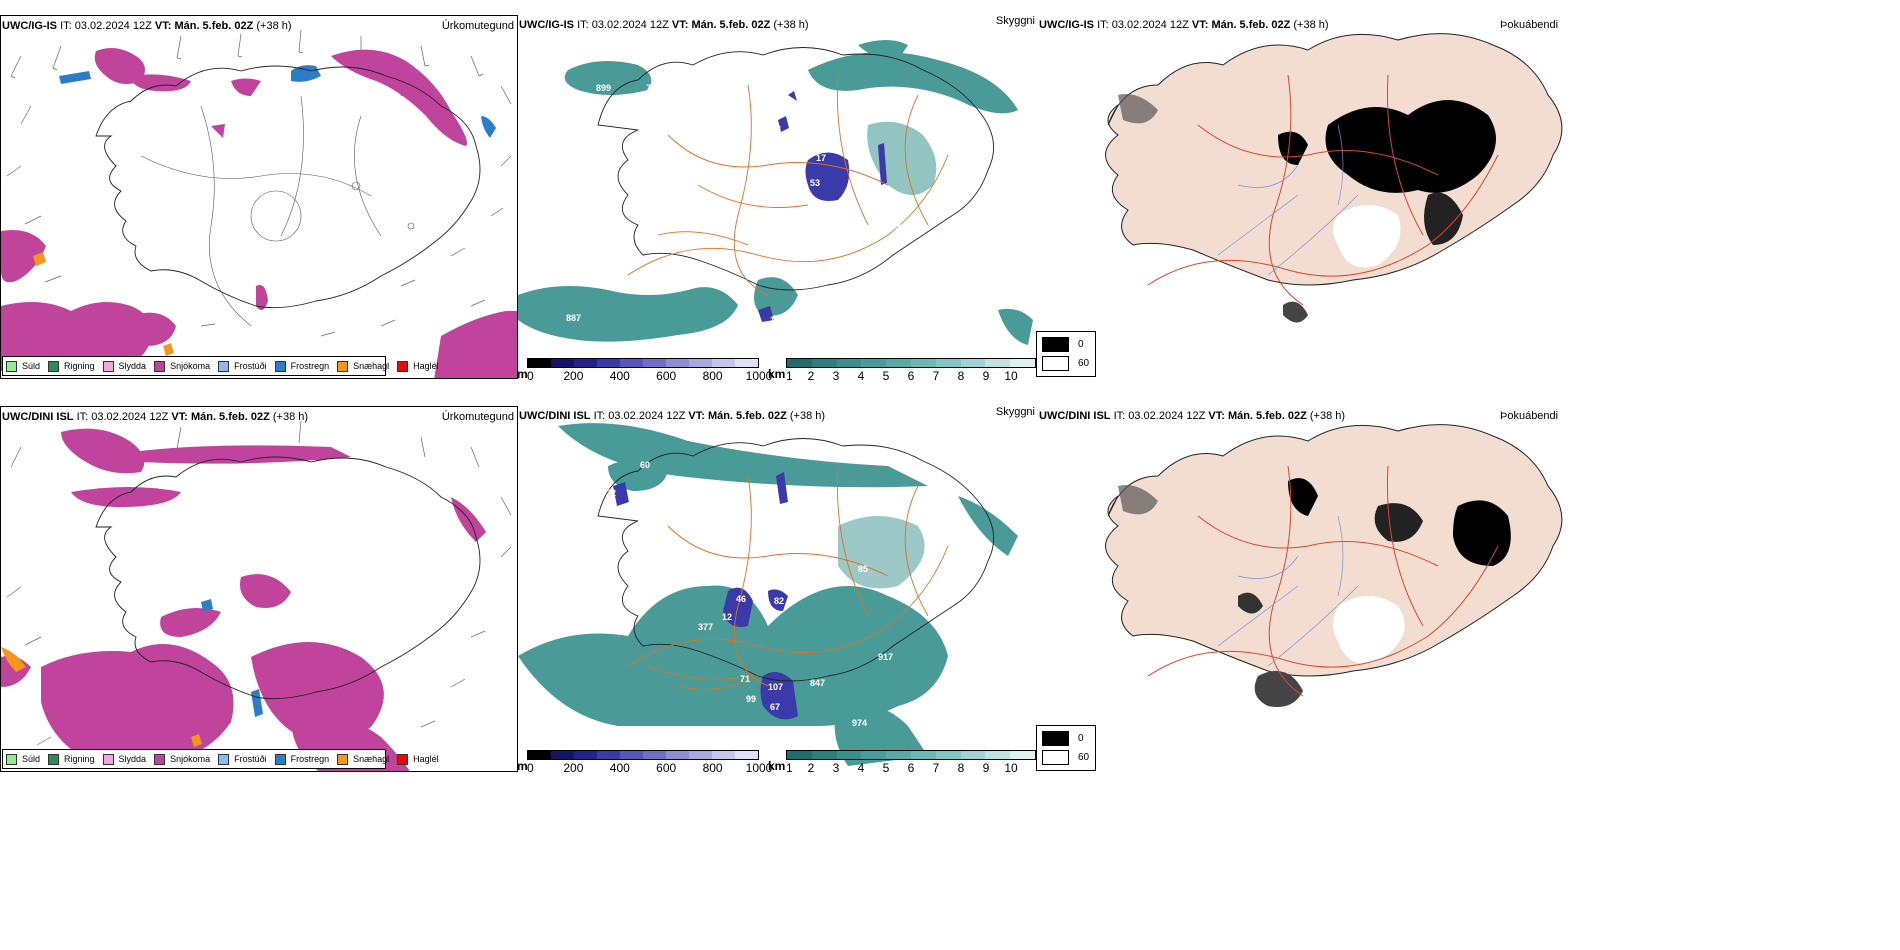 Image resolution: width=1900 pixels, height=950 pixels. What do you see at coordinates (859, 723) in the screenshot?
I see `vis-number: 974` at bounding box center [859, 723].